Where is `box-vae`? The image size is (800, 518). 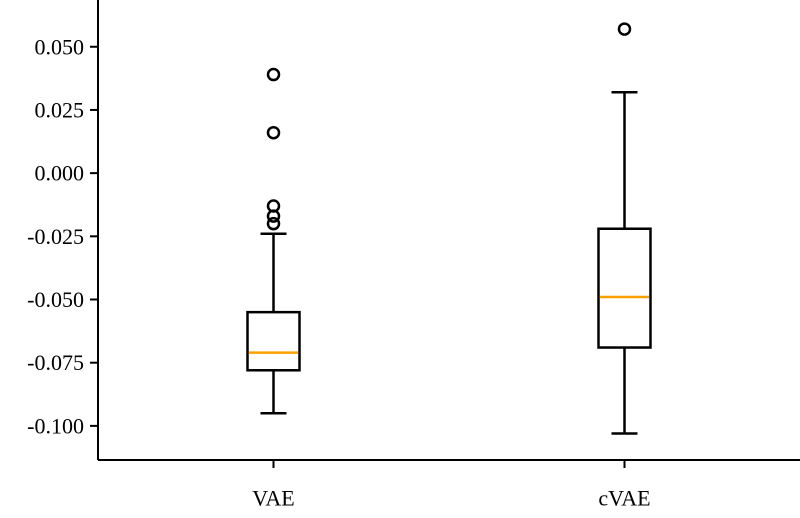
box-vae is located at coordinates (273, 241).